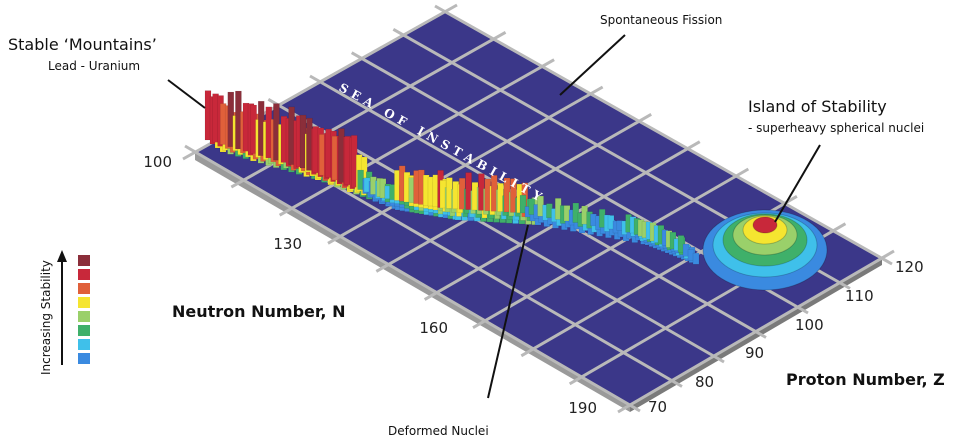 The image size is (970, 446). Describe the element at coordinates (756, 335) in the screenshot. I see `plane-side-right` at that location.